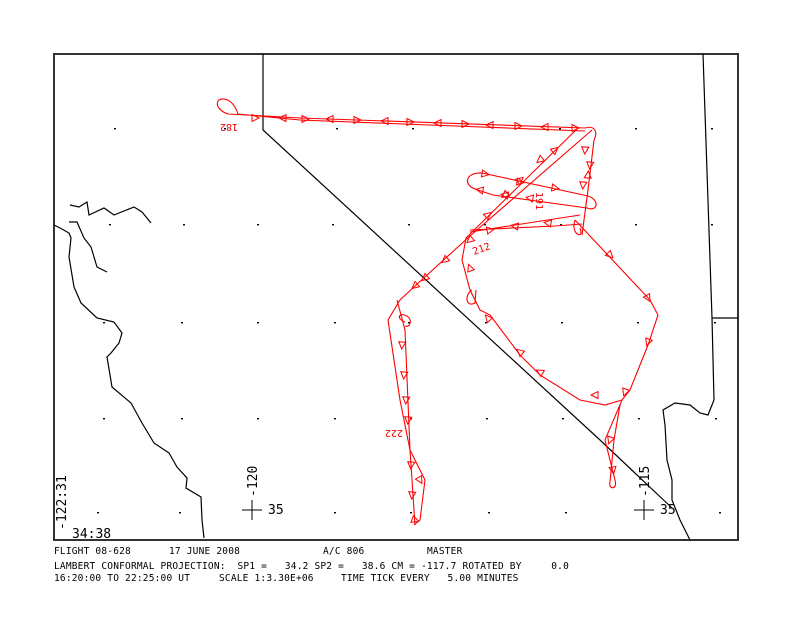  Describe the element at coordinates (645, 481) in the screenshot. I see `grid-lon-label-115: -115` at that location.